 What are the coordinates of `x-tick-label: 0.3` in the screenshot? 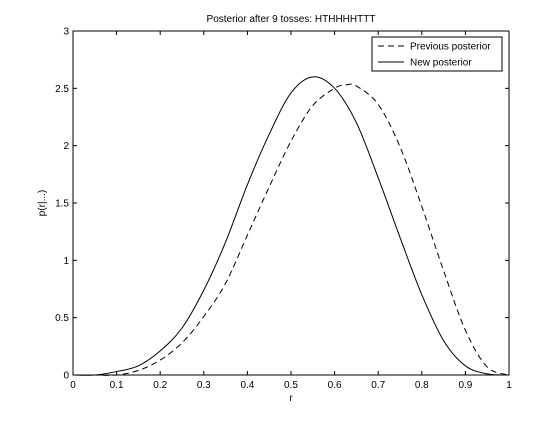 It's located at (204, 385).